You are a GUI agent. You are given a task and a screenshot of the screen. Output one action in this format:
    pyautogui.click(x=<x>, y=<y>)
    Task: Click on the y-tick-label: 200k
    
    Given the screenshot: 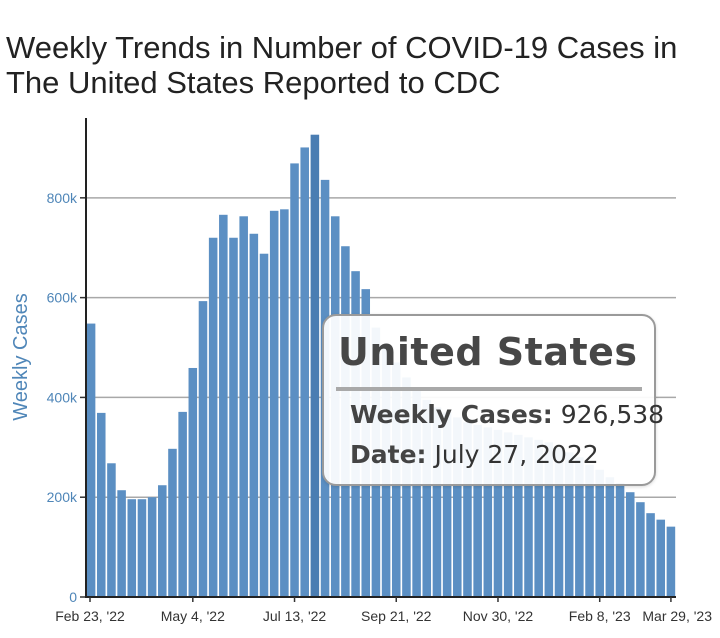 What is the action you would take?
    pyautogui.click(x=62, y=497)
    